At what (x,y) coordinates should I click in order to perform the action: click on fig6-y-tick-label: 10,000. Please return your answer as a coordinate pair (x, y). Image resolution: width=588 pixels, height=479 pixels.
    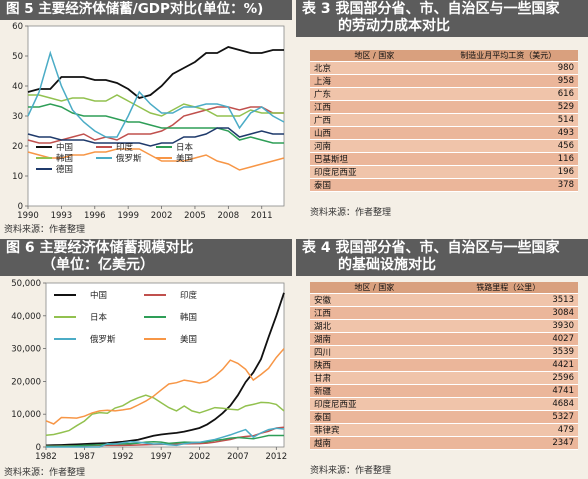
    Looking at the image, I should click on (26, 415).